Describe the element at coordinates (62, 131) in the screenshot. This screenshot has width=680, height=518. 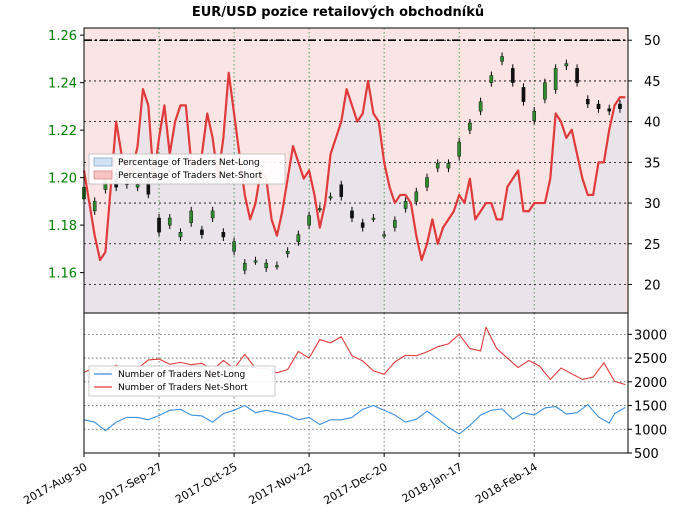
I see `price-axis-tick-label: 1.22` at that location.